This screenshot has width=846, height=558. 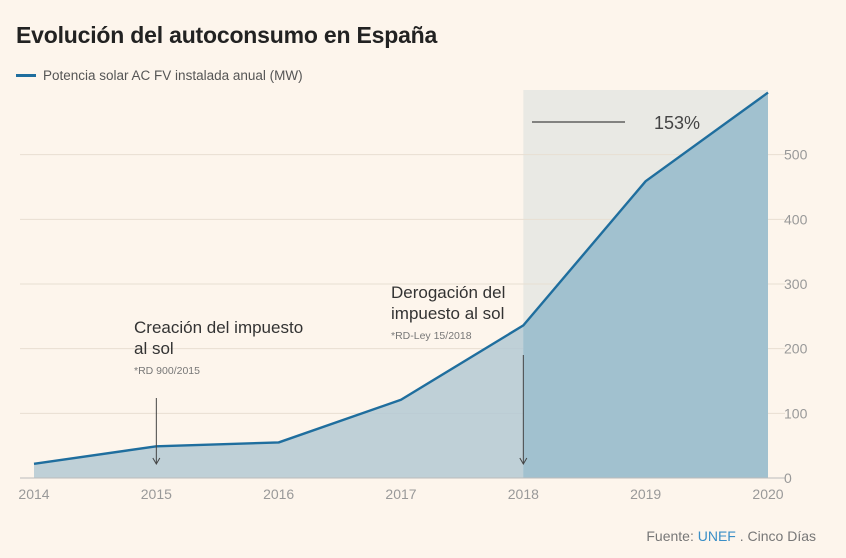 What do you see at coordinates (154, 348) in the screenshot?
I see `annotation-title: al sol` at bounding box center [154, 348].